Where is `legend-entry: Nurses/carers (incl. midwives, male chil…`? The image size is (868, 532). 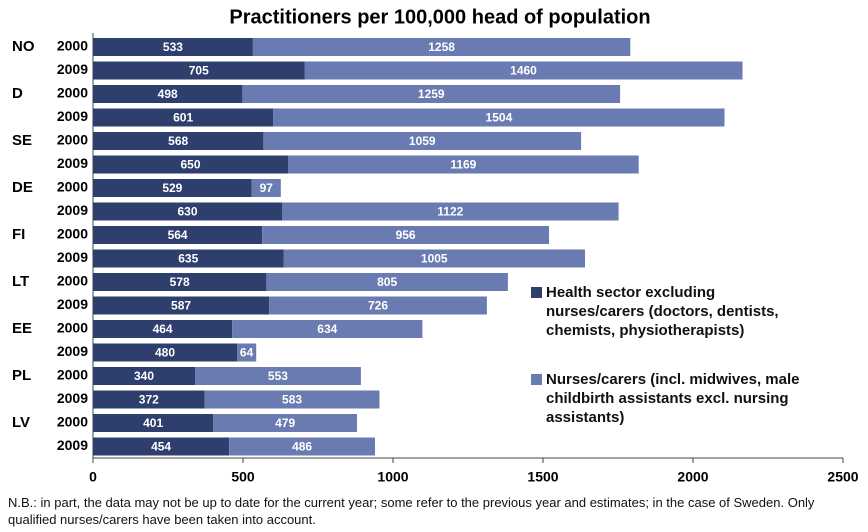 legend-entry: Nurses/carers (incl. midwives, male chil… is located at coordinates (673, 398).